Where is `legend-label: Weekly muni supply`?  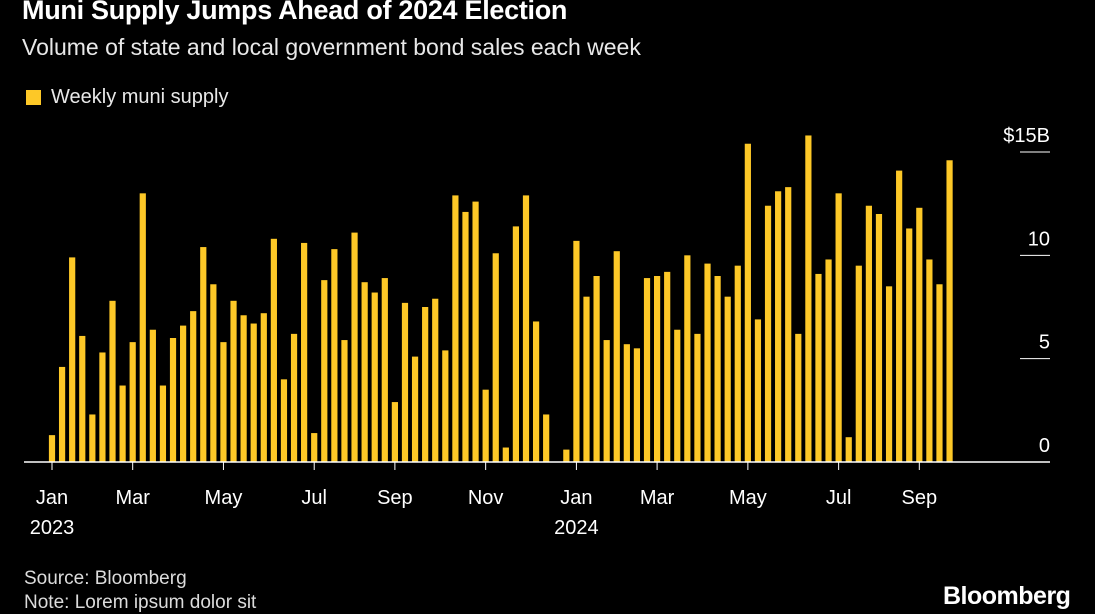 legend-label: Weekly muni supply is located at coordinates (140, 97).